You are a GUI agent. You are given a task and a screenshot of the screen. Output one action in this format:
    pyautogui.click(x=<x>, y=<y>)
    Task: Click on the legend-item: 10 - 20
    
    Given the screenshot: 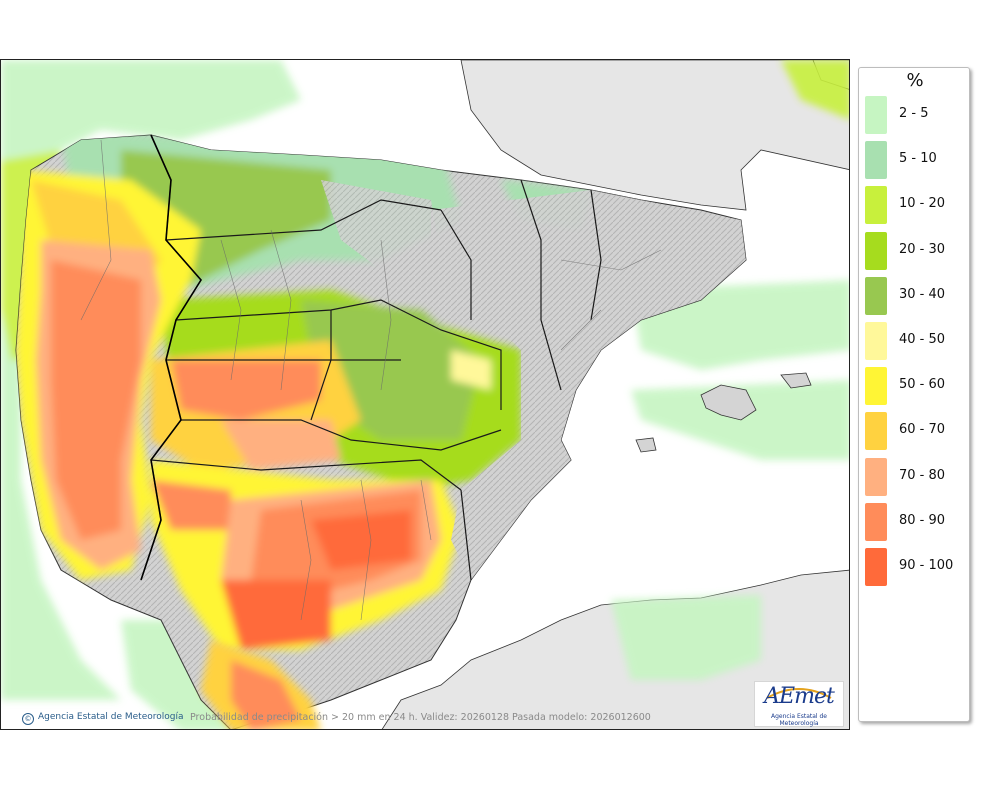 What is the action you would take?
    pyautogui.click(x=915, y=204)
    